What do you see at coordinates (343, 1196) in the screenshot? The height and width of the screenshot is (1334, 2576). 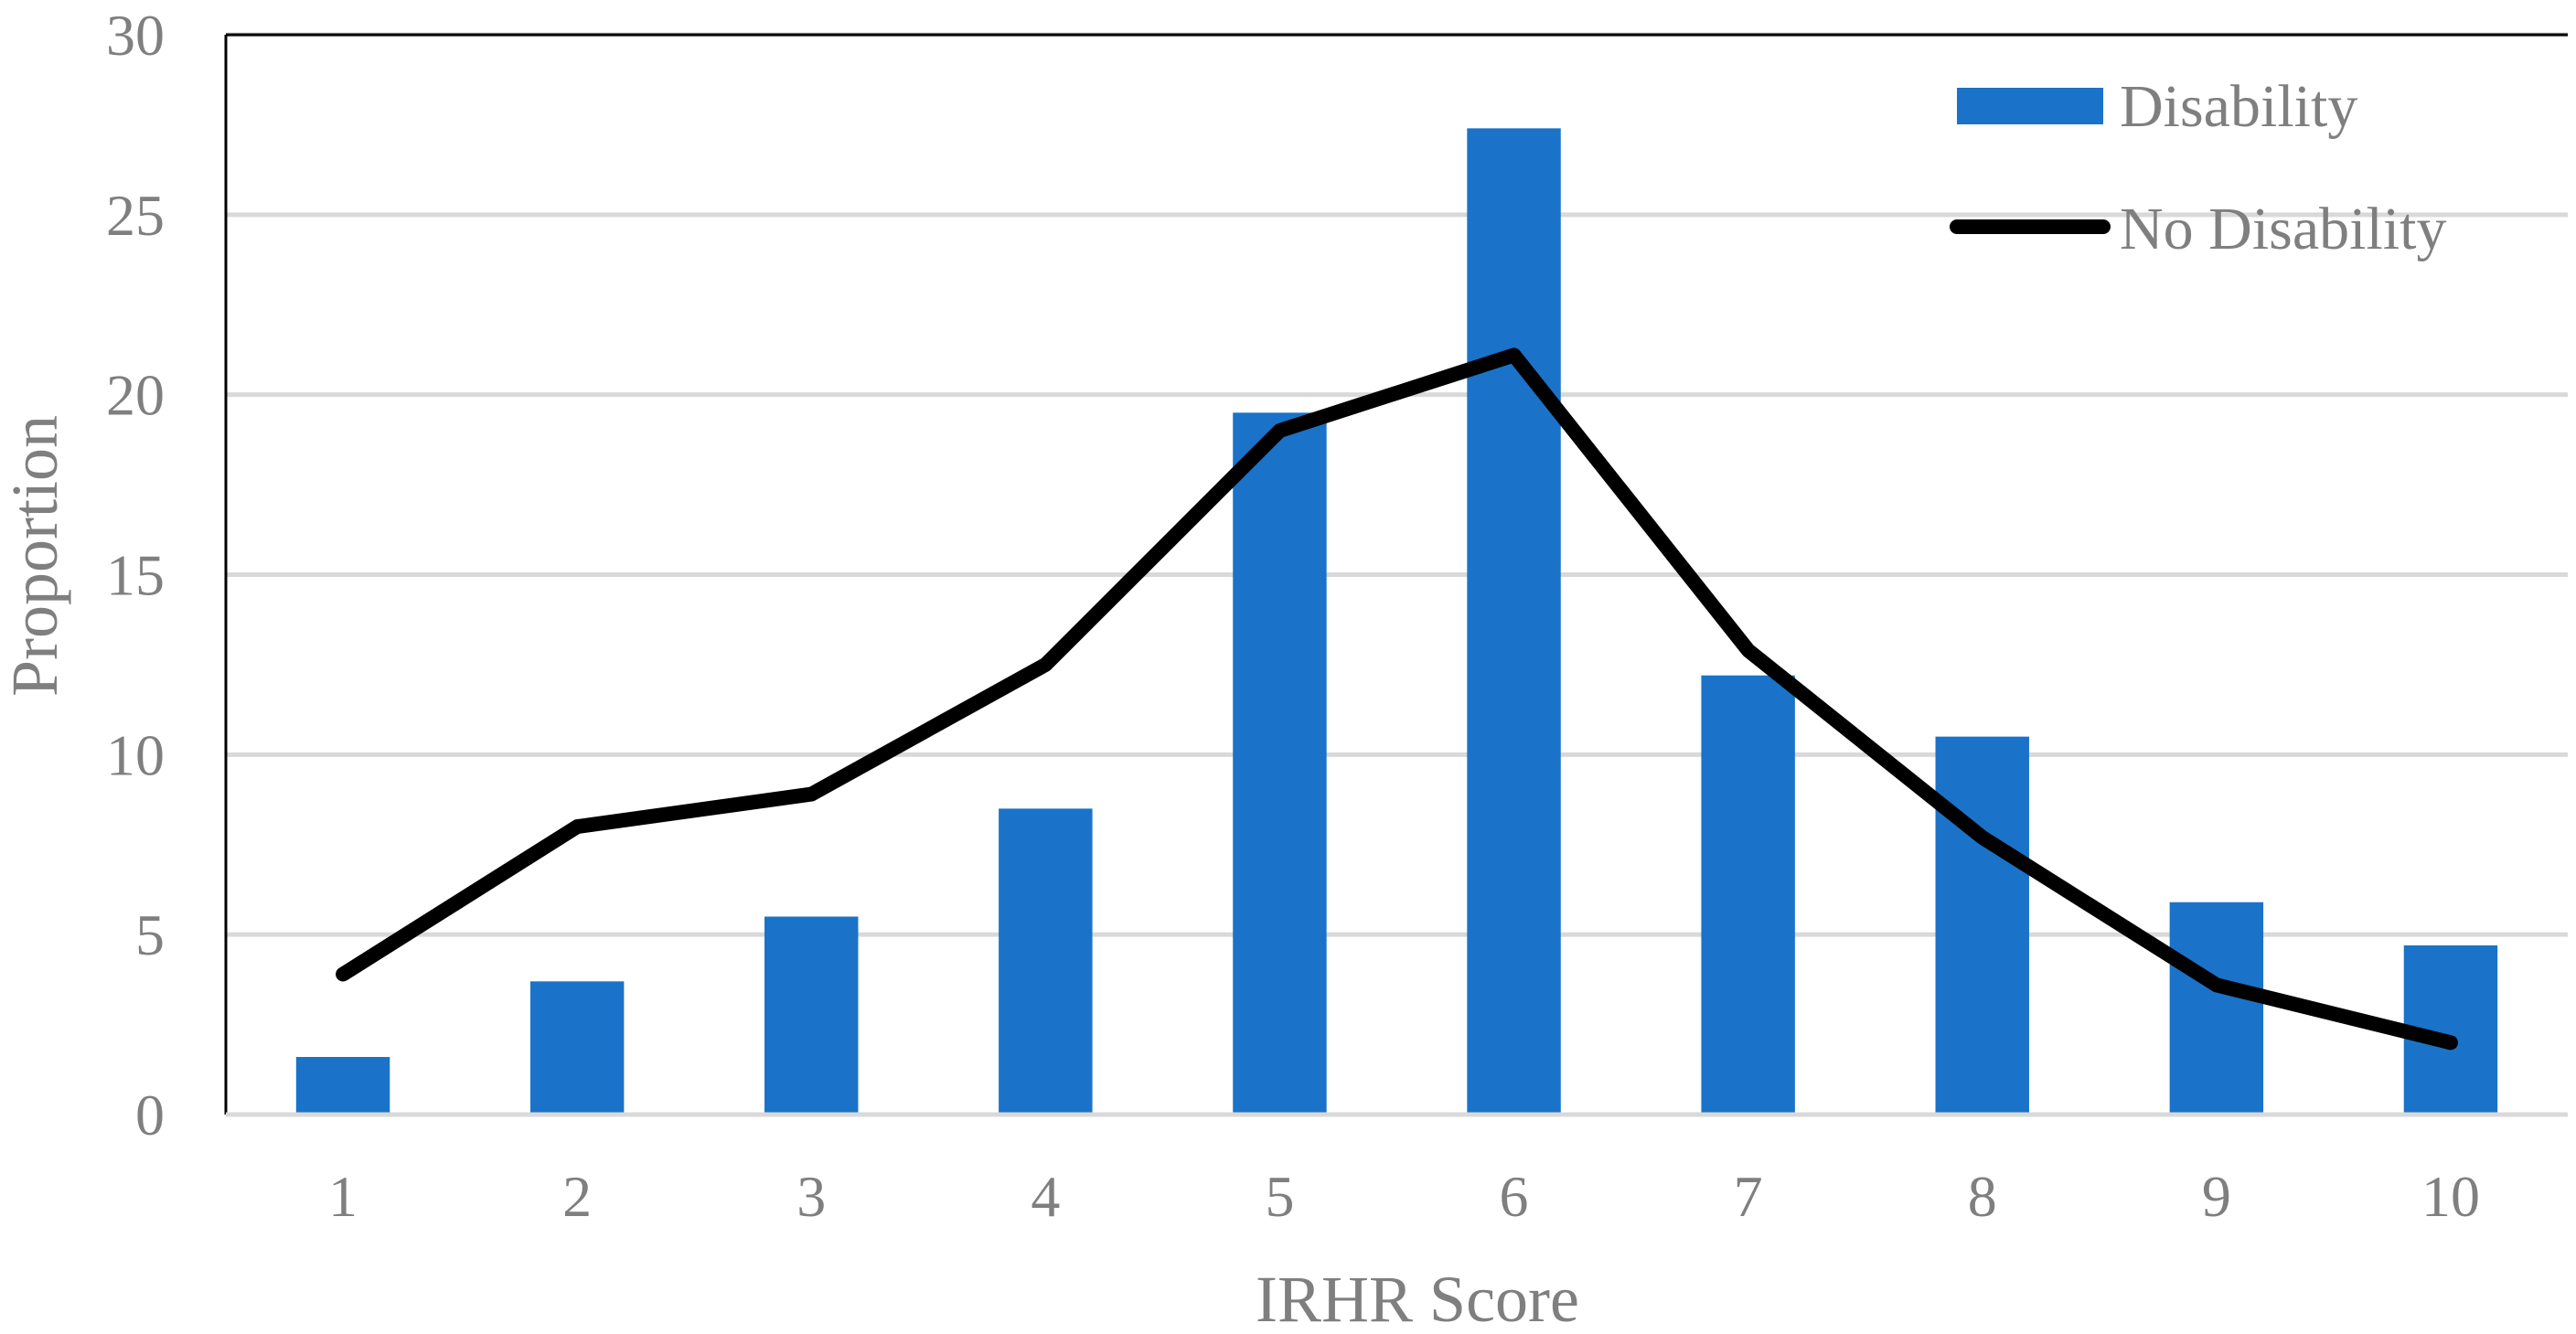 I see `x-tick-label: 1` at bounding box center [343, 1196].